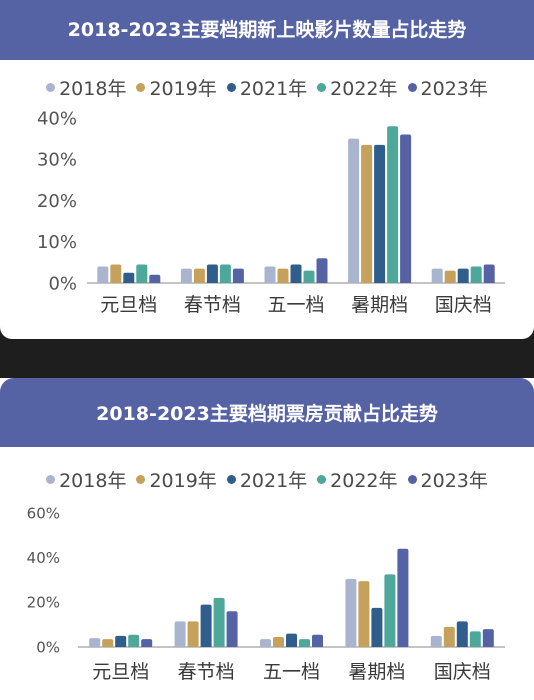  I want to click on legend-label: 2023年, so click(454, 89).